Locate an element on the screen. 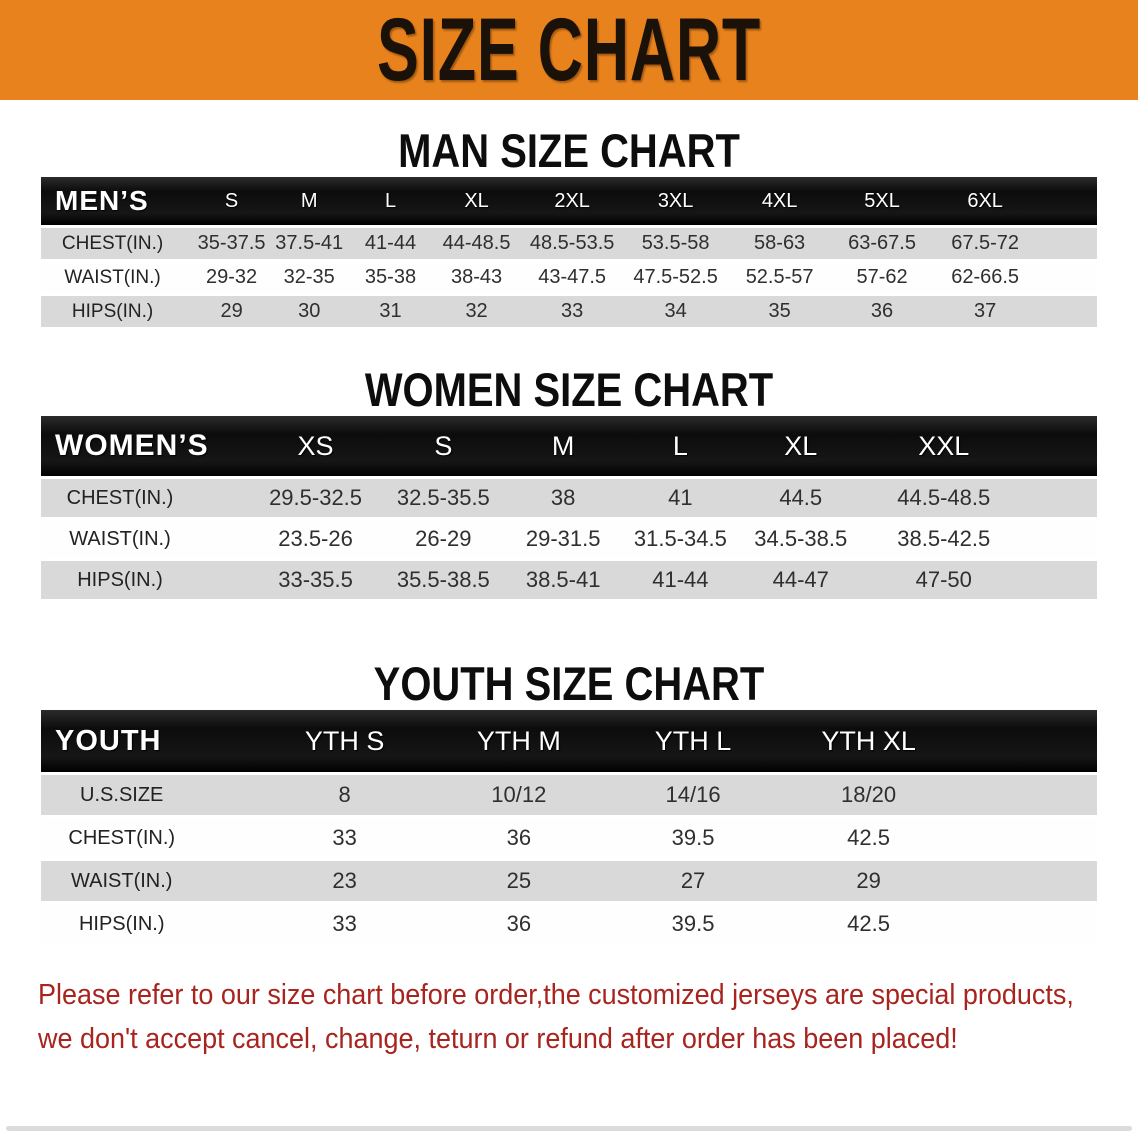  cell: 67.5-72 is located at coordinates (1015, 243).